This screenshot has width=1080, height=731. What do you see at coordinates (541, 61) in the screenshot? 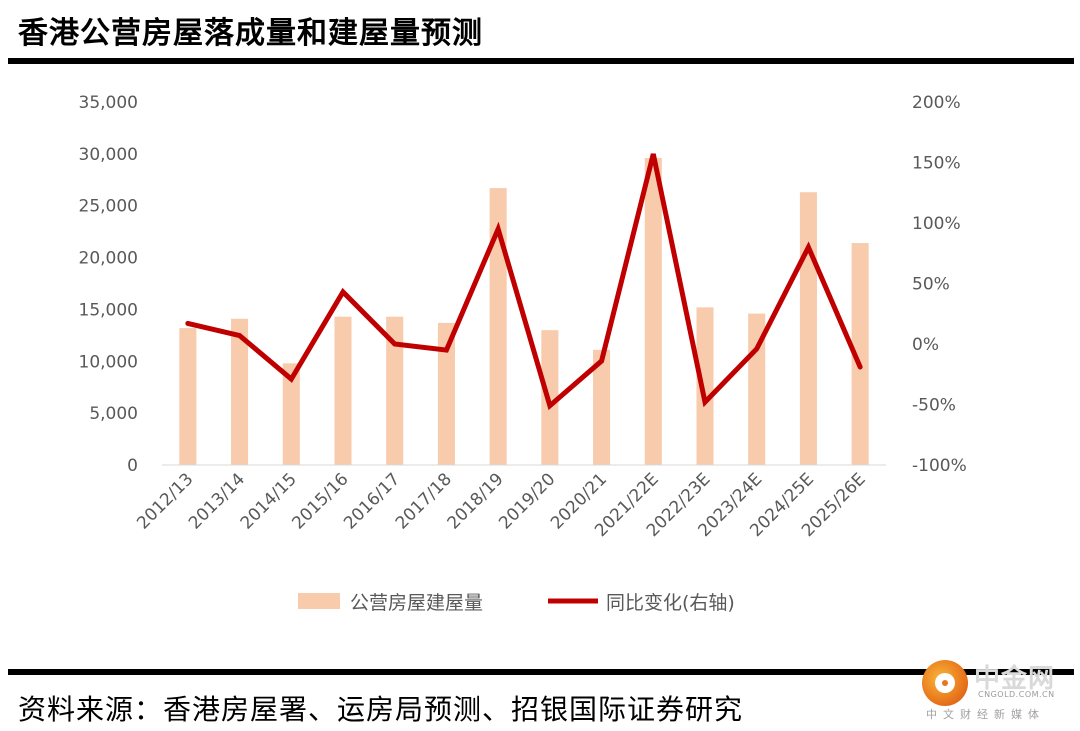
I see `top-rule` at bounding box center [541, 61].